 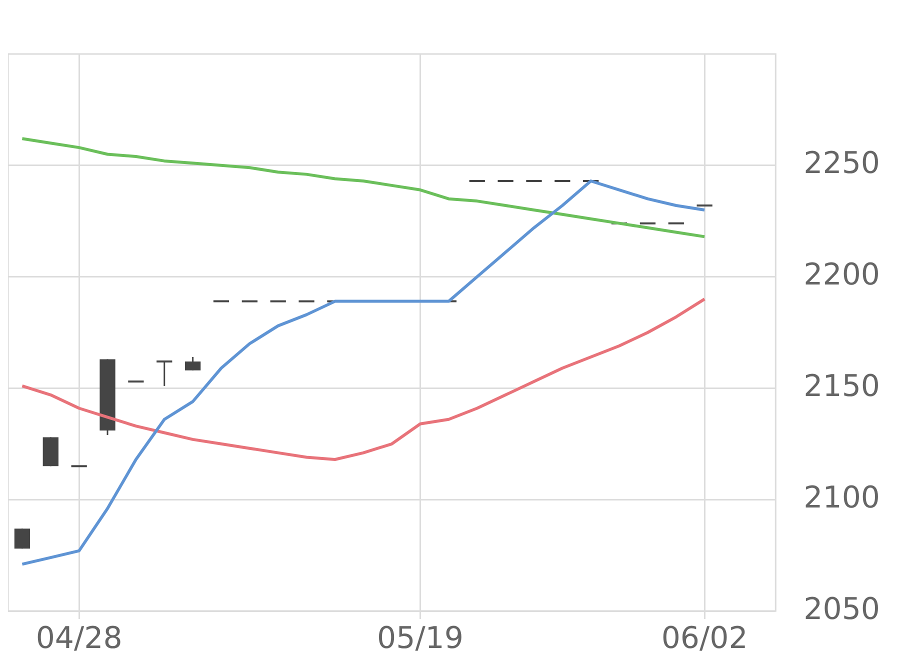 What do you see at coordinates (79, 638) in the screenshot?
I see `x-tick-label: 04/28` at bounding box center [79, 638].